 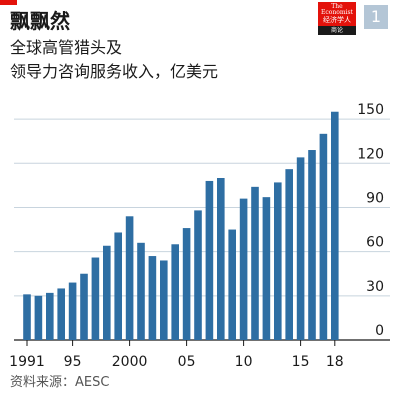 What do you see at coordinates (73, 362) in the screenshot?
I see `x-tick-label: 95` at bounding box center [73, 362].